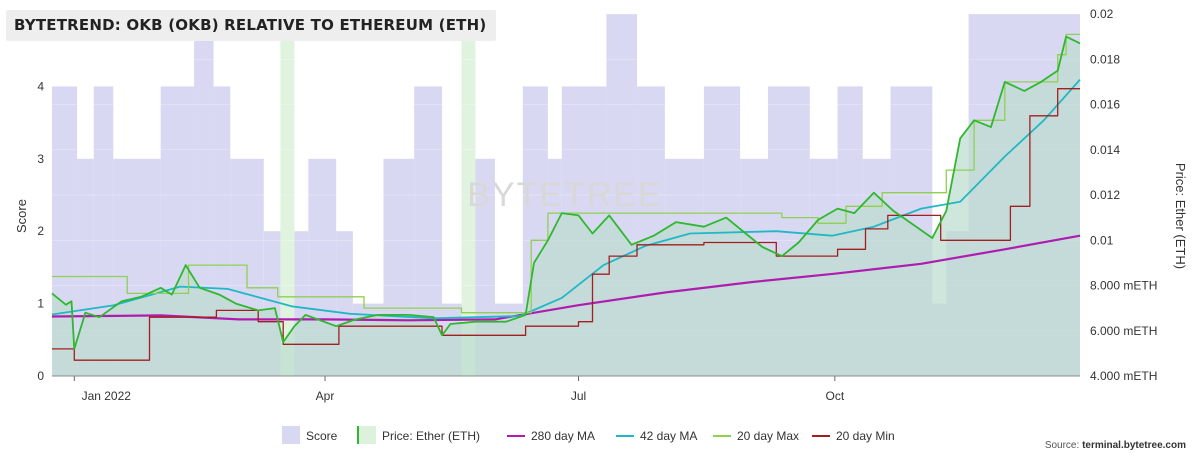 The height and width of the screenshot is (468, 1200). What do you see at coordinates (431, 436) in the screenshot?
I see `legend-label: Price: Ether (ETH)` at bounding box center [431, 436].